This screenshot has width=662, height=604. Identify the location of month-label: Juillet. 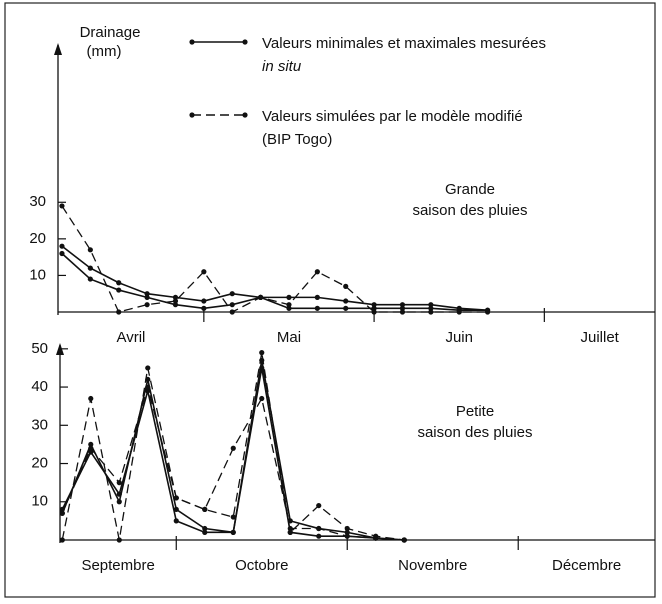
(599, 337).